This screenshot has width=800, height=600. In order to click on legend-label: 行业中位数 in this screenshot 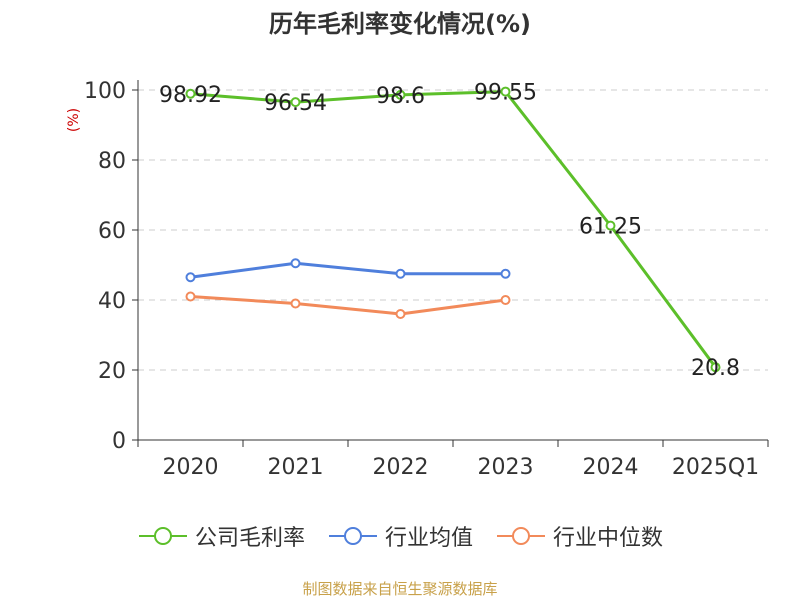, I will do `click(608, 538)`.